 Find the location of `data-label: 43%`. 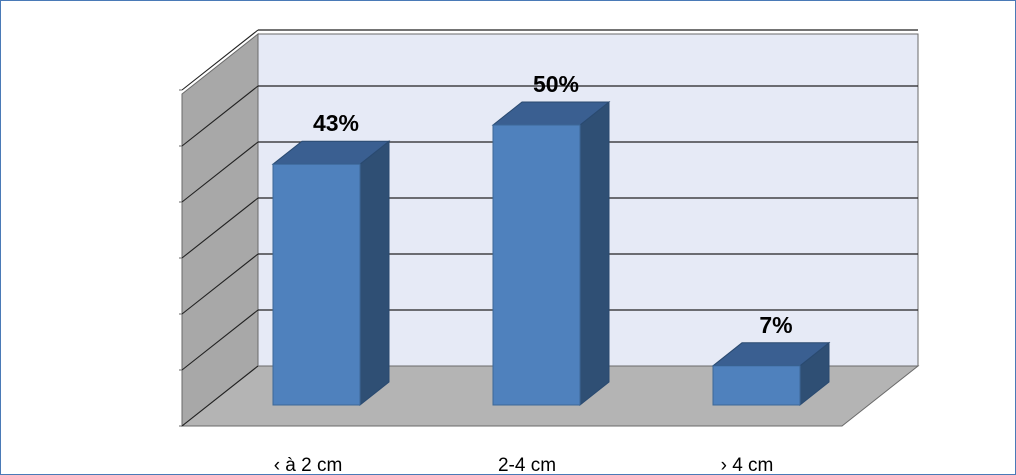

data-label: 43% is located at coordinates (336, 123).